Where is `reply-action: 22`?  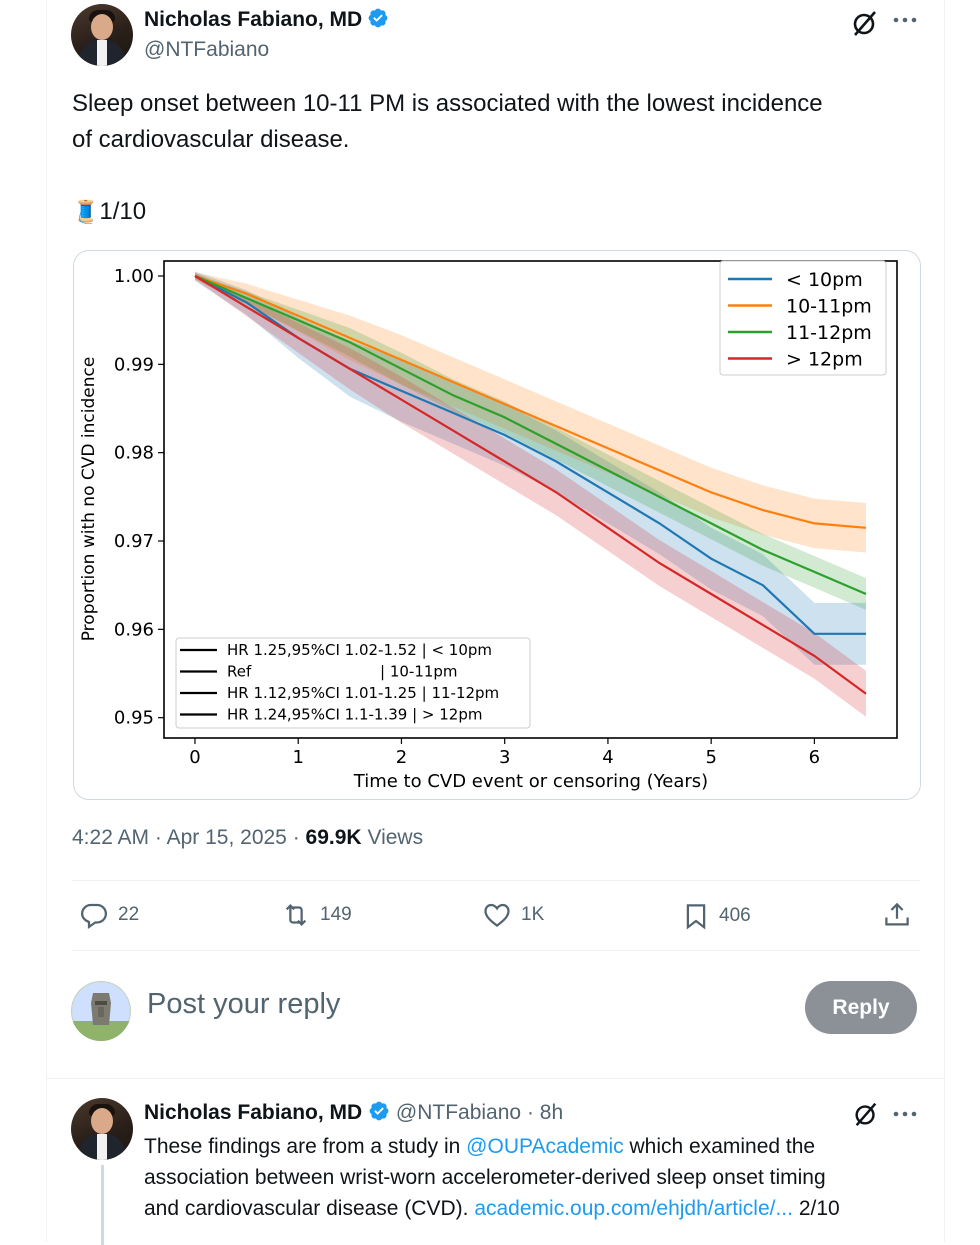 reply-action: 22 is located at coordinates (108, 915).